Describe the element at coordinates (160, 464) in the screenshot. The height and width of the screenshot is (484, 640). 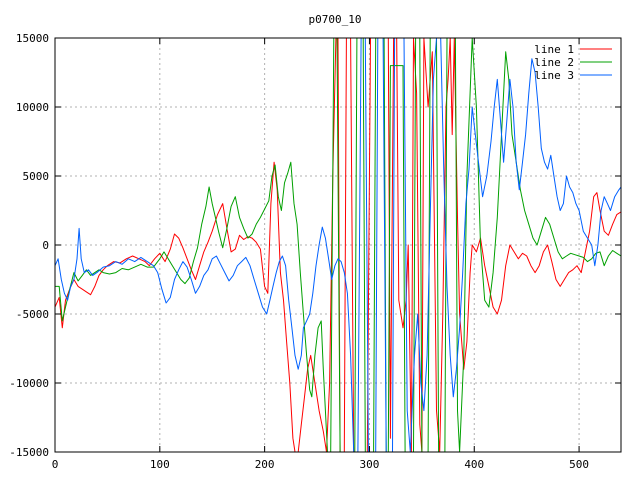
I see `x-tick-label: 100` at that location.